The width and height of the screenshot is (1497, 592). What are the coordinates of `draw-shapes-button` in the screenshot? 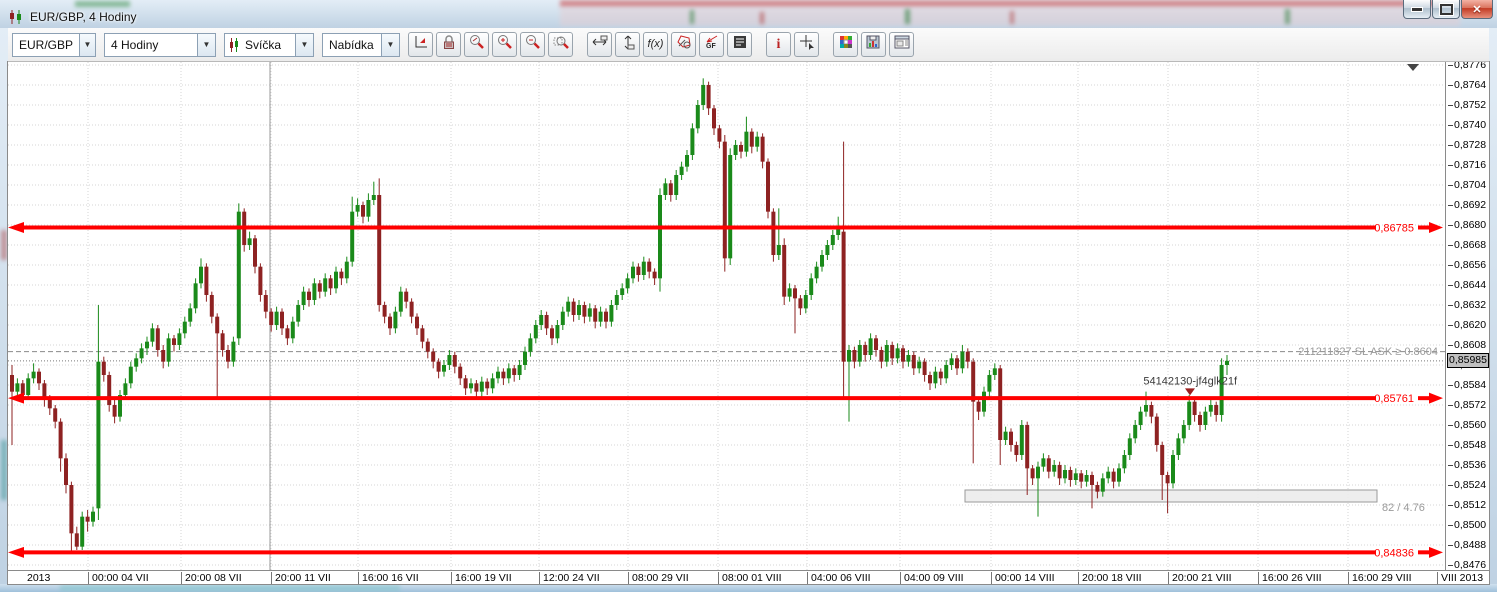 It's located at (683, 44).